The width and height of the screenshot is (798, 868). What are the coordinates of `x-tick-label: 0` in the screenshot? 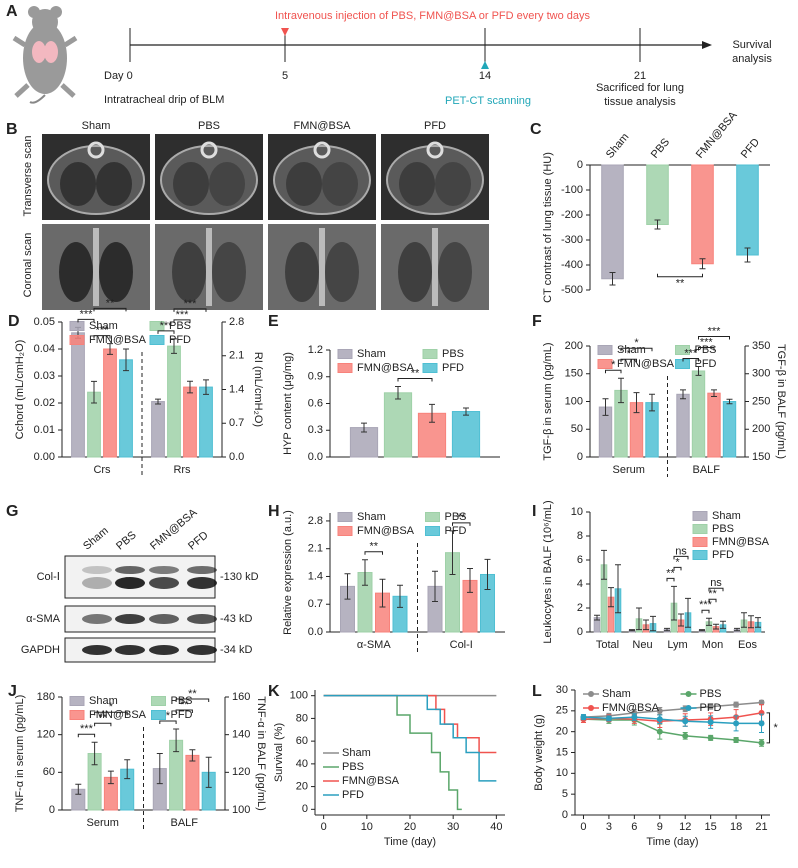 It's located at (583, 827).